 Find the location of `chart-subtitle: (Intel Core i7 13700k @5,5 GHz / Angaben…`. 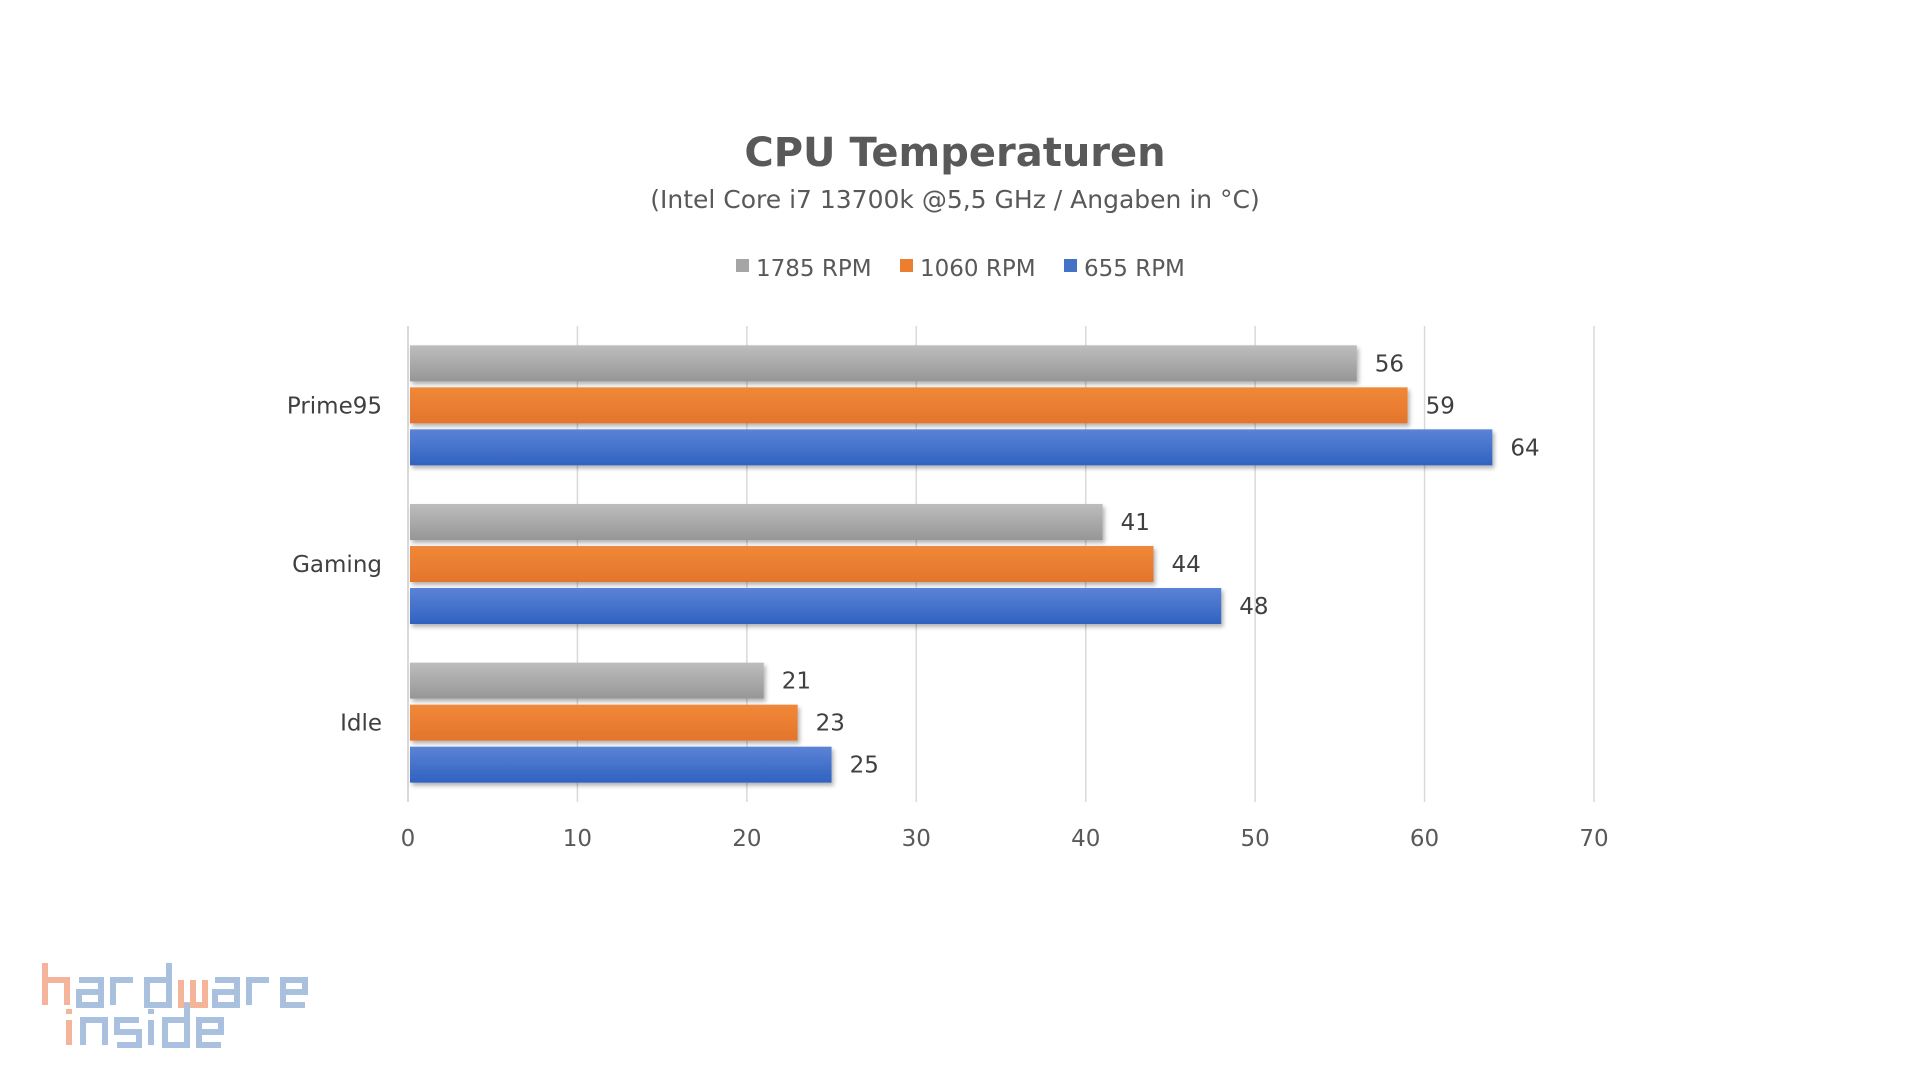

chart-subtitle: (Intel Core i7 13700k @5,5 GHz / Angaben… is located at coordinates (955, 199).